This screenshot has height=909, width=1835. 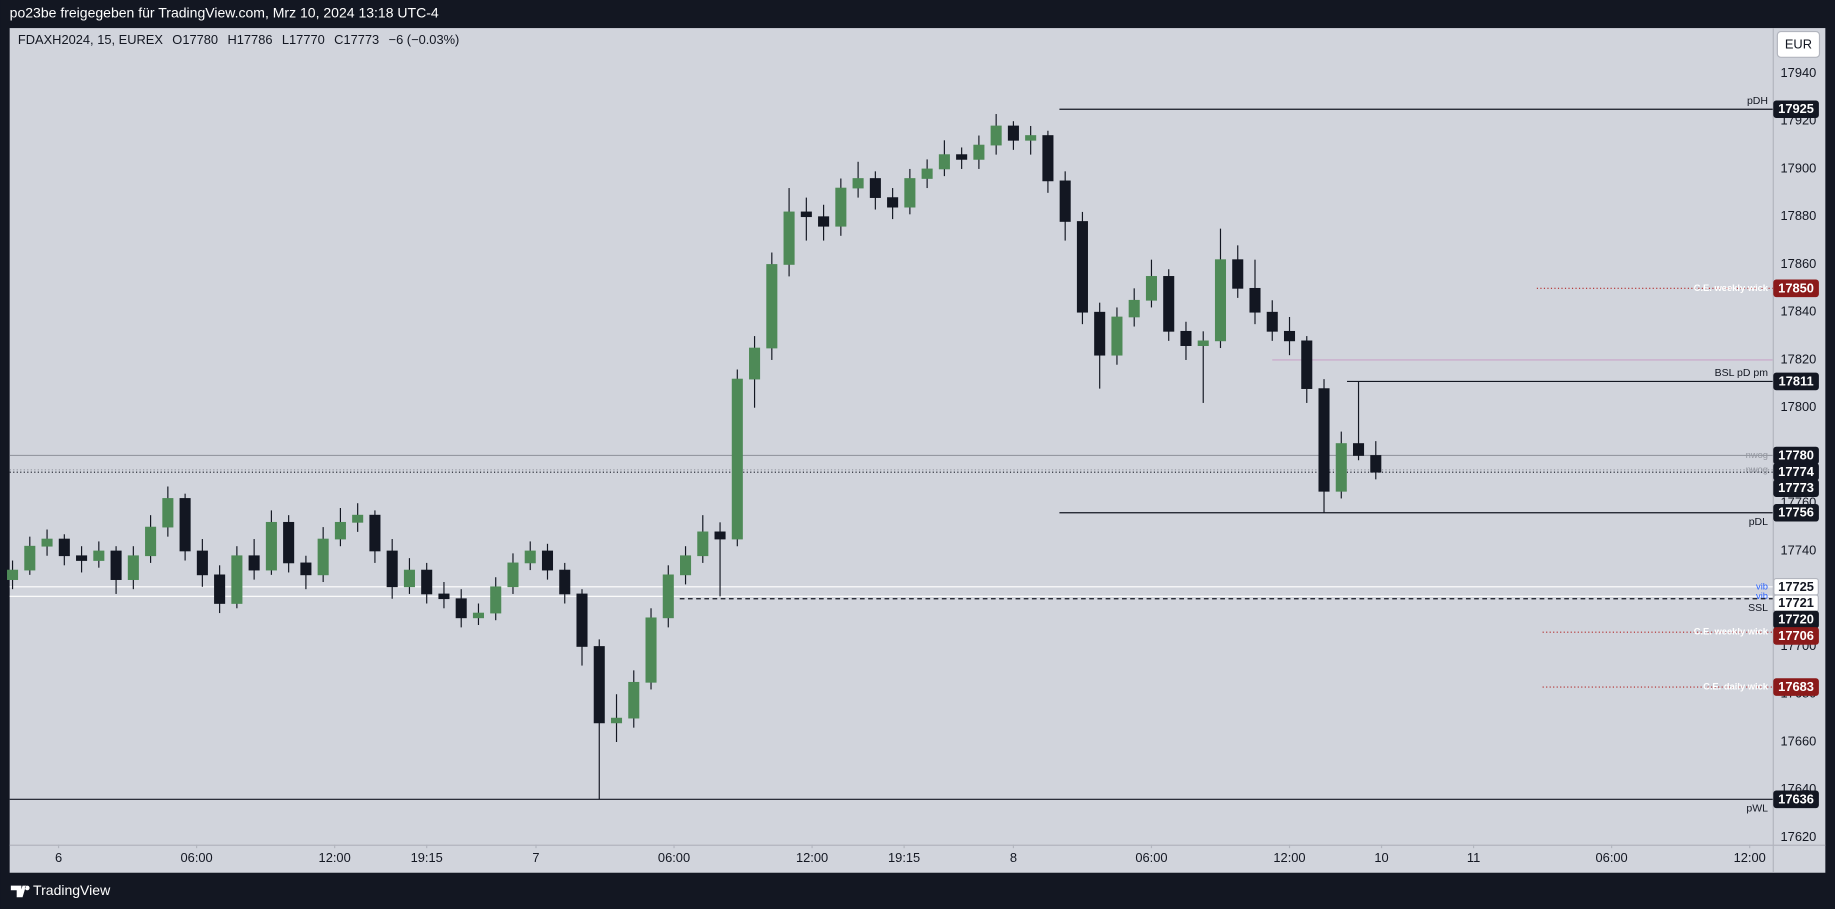 I want to click on footer-brand: TradingView, so click(x=72, y=890).